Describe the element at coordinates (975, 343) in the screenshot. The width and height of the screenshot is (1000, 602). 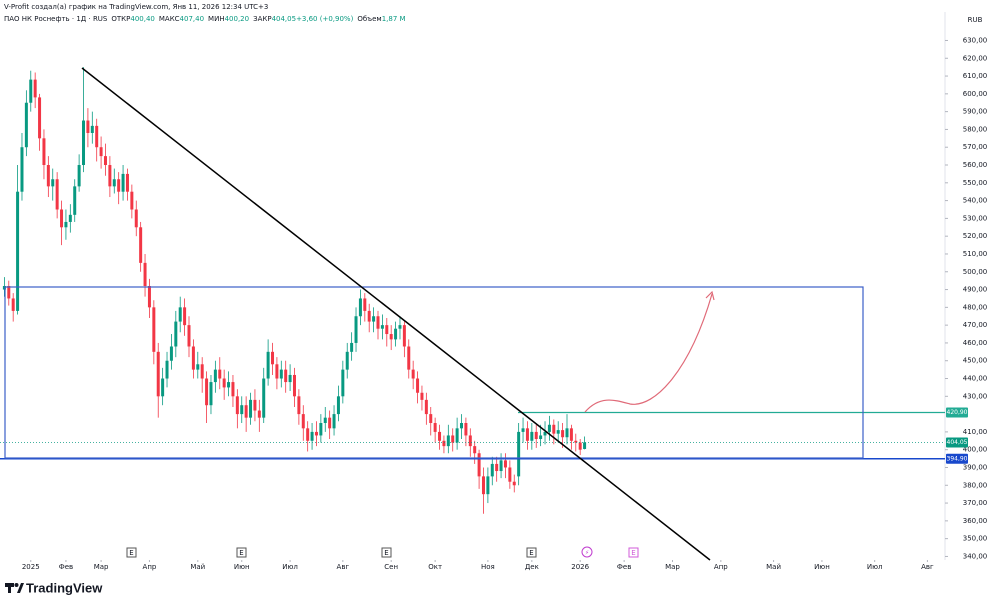
I see `y-tick-label: 460,00` at that location.